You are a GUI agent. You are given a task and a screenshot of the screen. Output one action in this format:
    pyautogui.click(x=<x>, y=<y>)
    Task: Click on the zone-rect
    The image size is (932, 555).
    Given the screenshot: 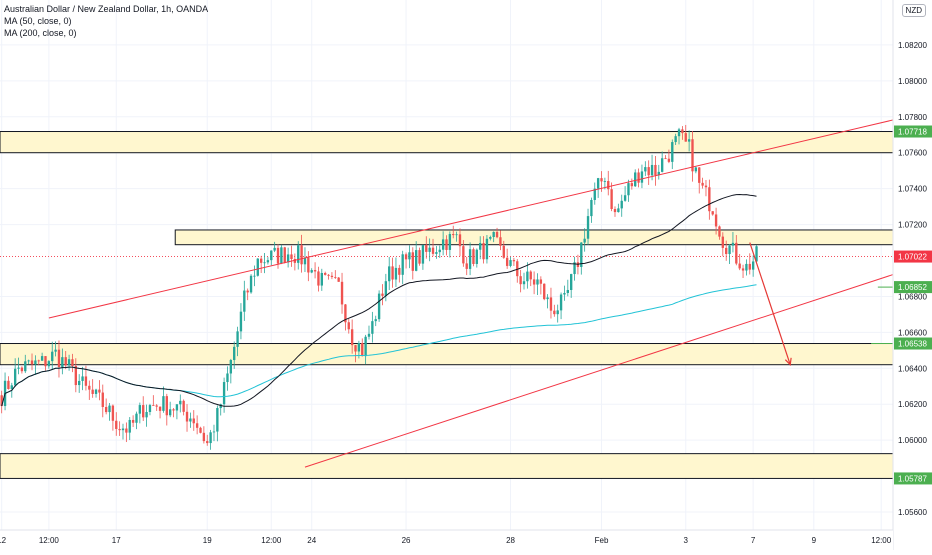 What is the action you would take?
    pyautogui.click(x=447, y=466)
    